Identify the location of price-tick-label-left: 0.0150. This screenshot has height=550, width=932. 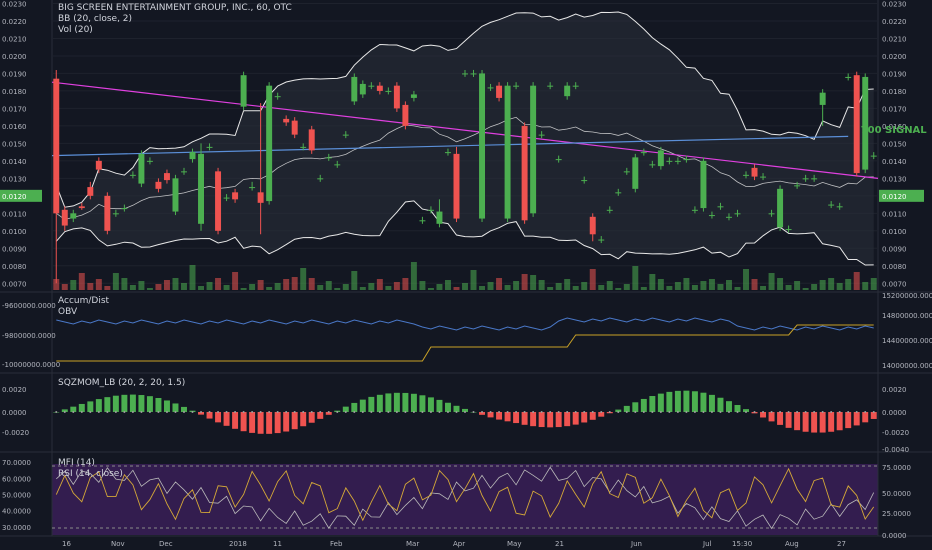
(14, 144).